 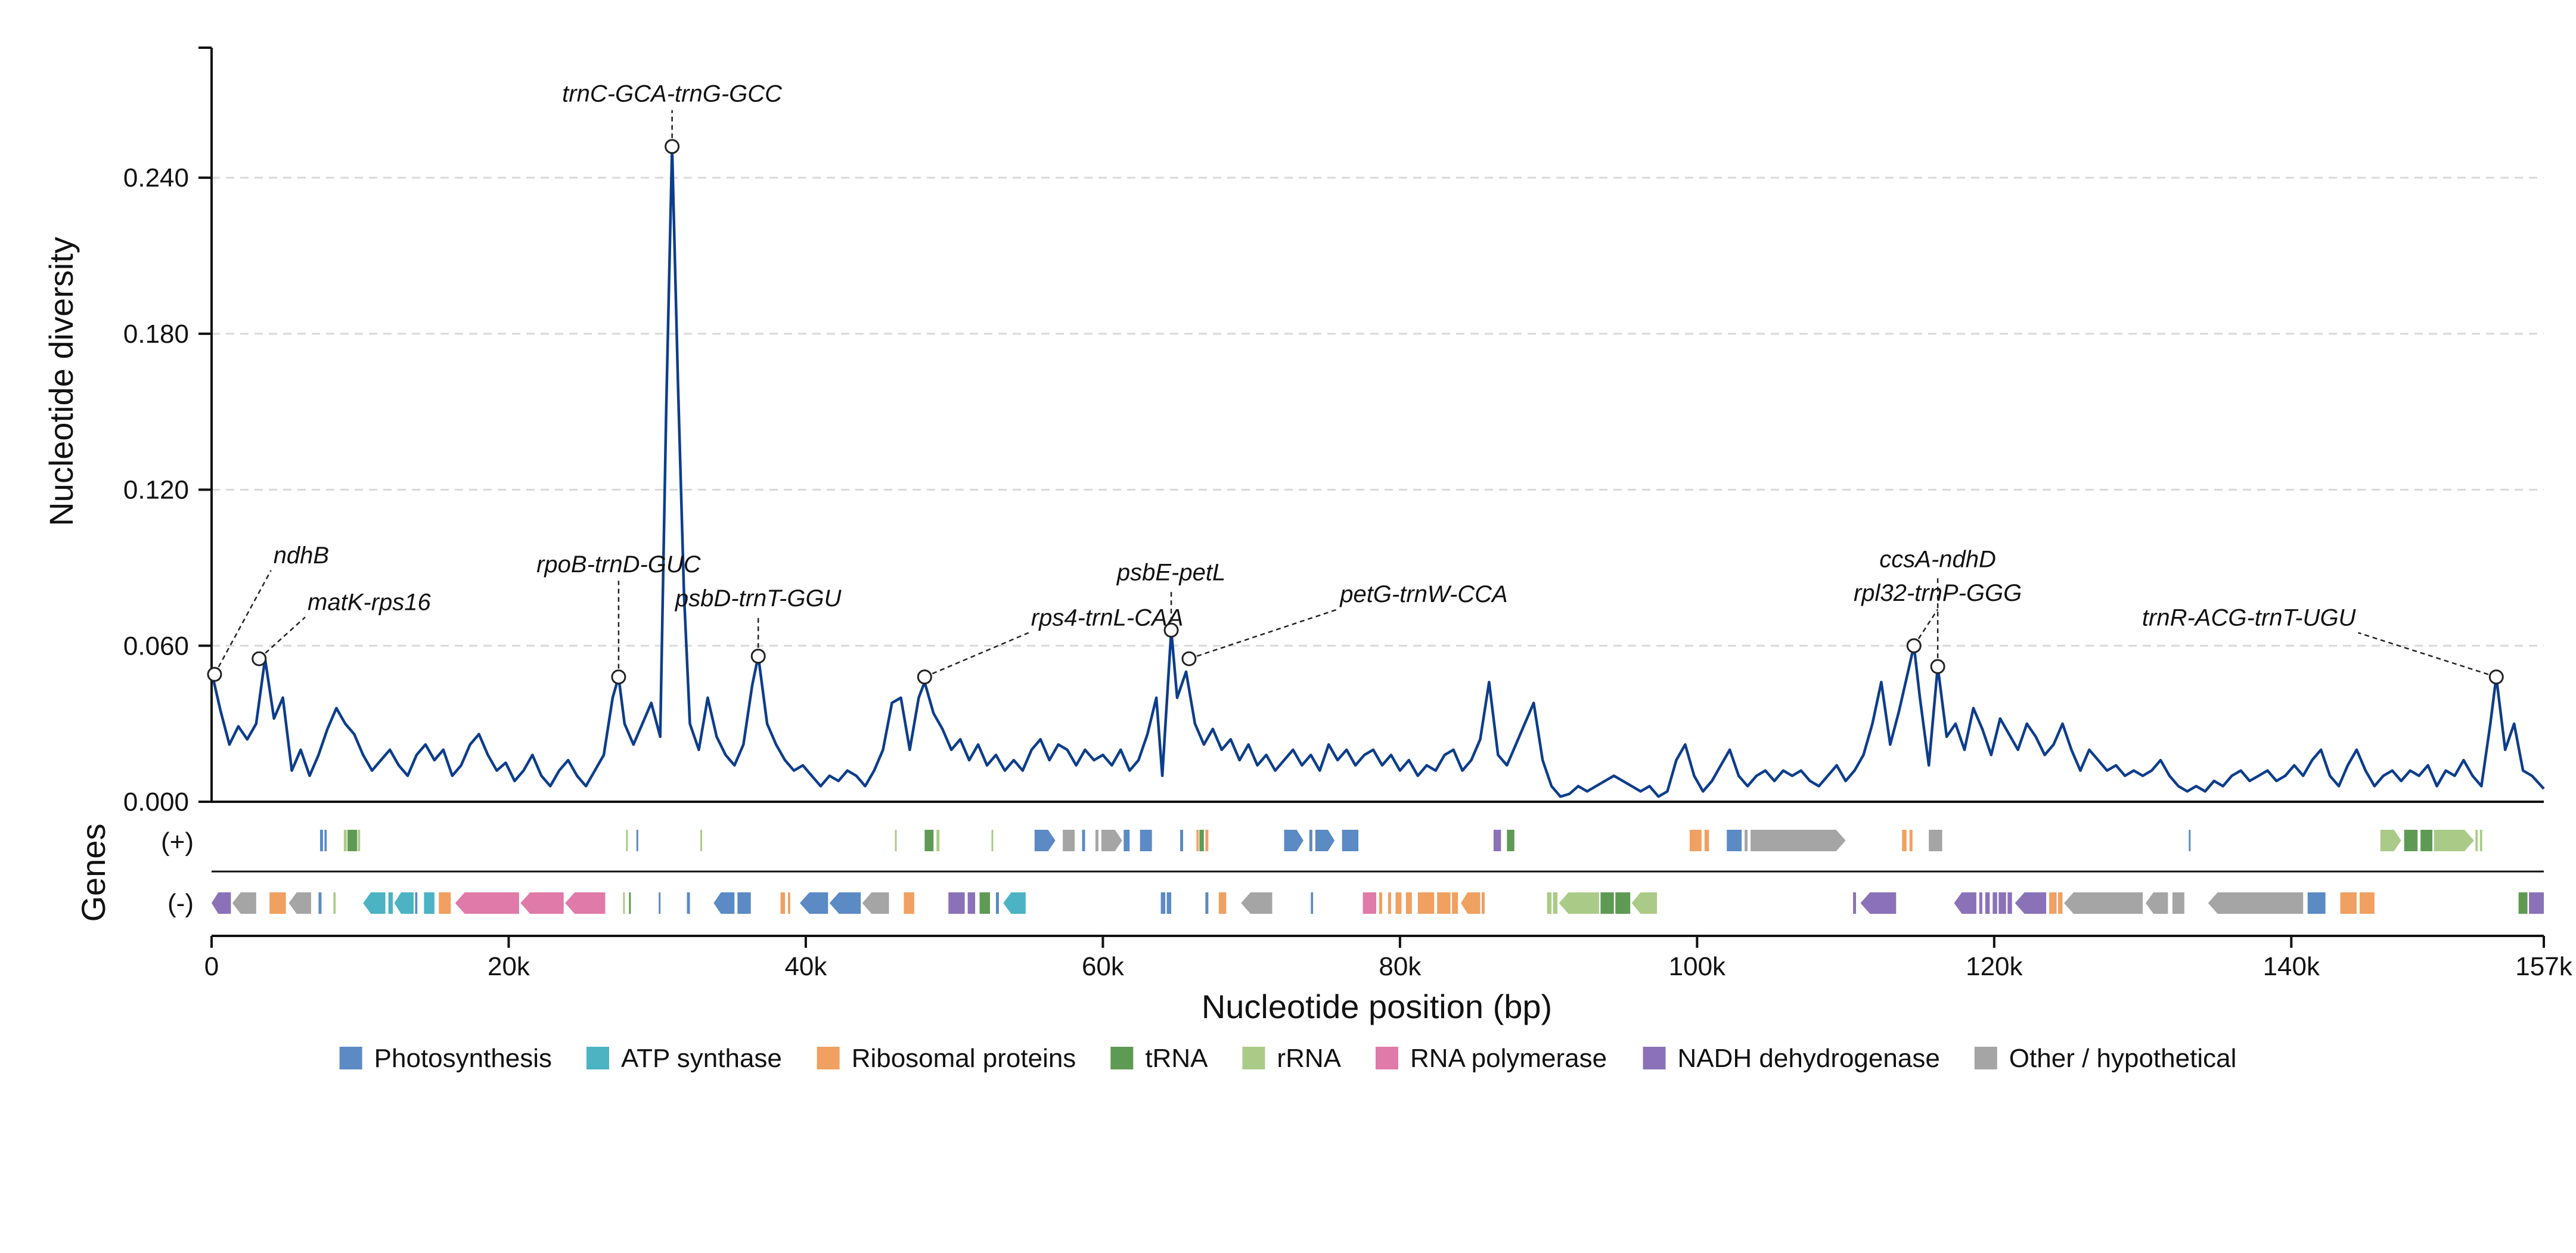 I want to click on y-tick-label-1: 0.060, so click(x=156, y=645).